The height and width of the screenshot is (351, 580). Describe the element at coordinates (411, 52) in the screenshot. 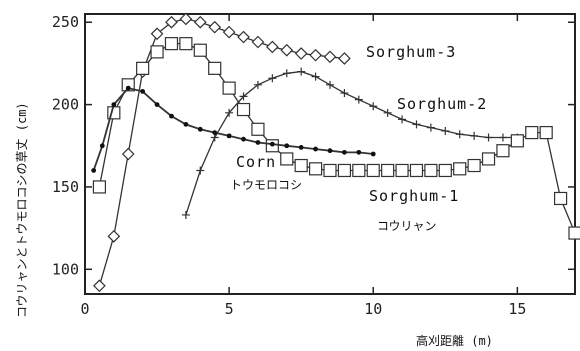

I see `label-sorghum-3: Sorghum-3` at that location.